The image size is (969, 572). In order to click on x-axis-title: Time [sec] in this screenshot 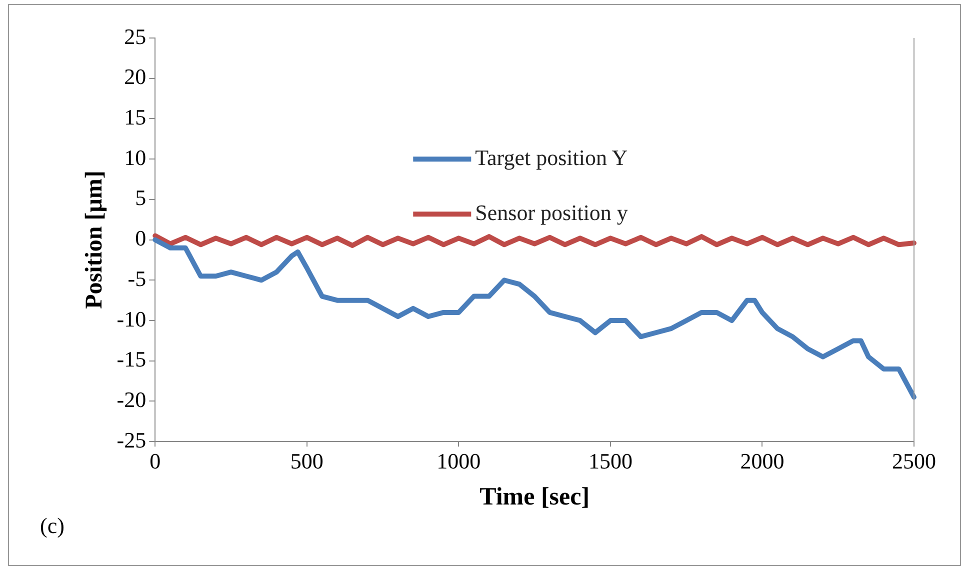, I will do `click(535, 496)`.